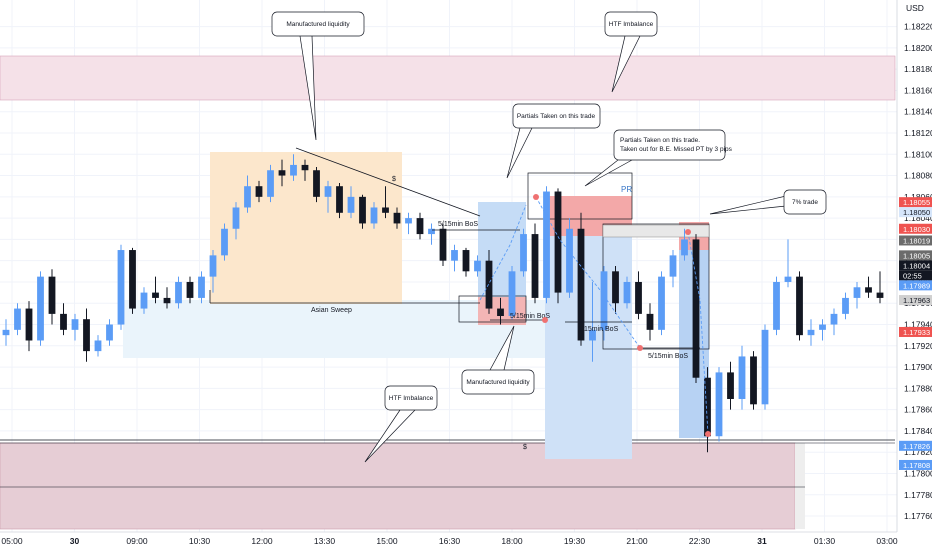  Describe the element at coordinates (502, 249) in the screenshot. I see `trade1-profit-zone` at that location.